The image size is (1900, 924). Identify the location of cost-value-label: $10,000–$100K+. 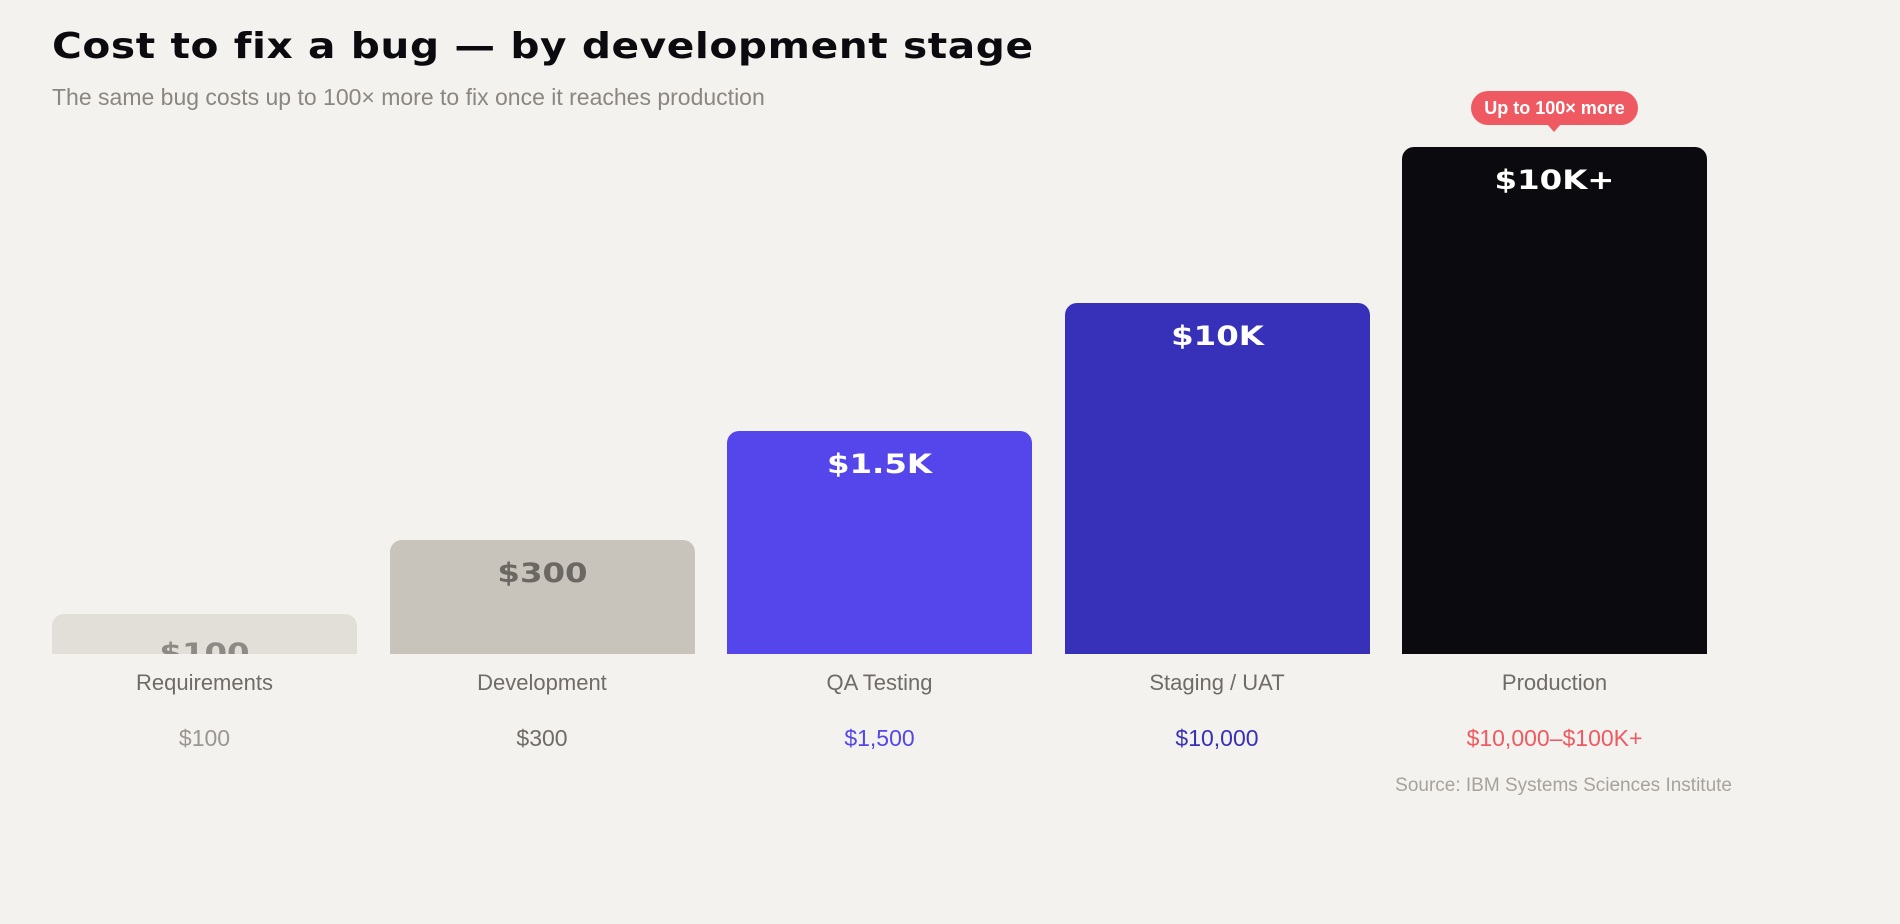
(1554, 738).